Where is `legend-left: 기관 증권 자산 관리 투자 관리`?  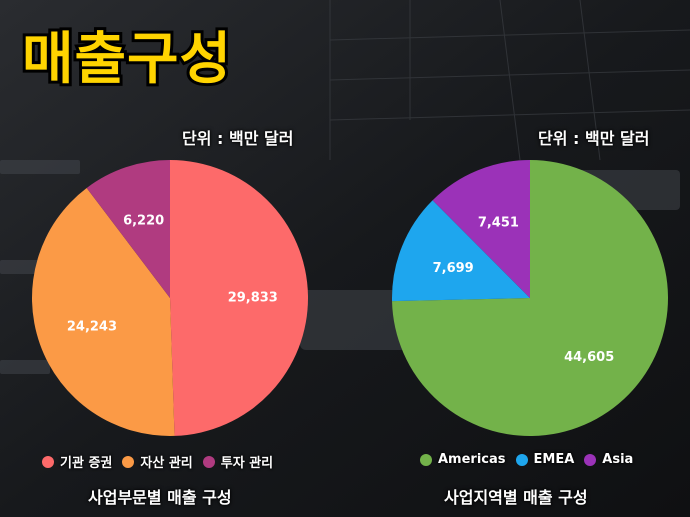
legend-left: 기관 증권 자산 관리 투자 관리 is located at coordinates (157, 461).